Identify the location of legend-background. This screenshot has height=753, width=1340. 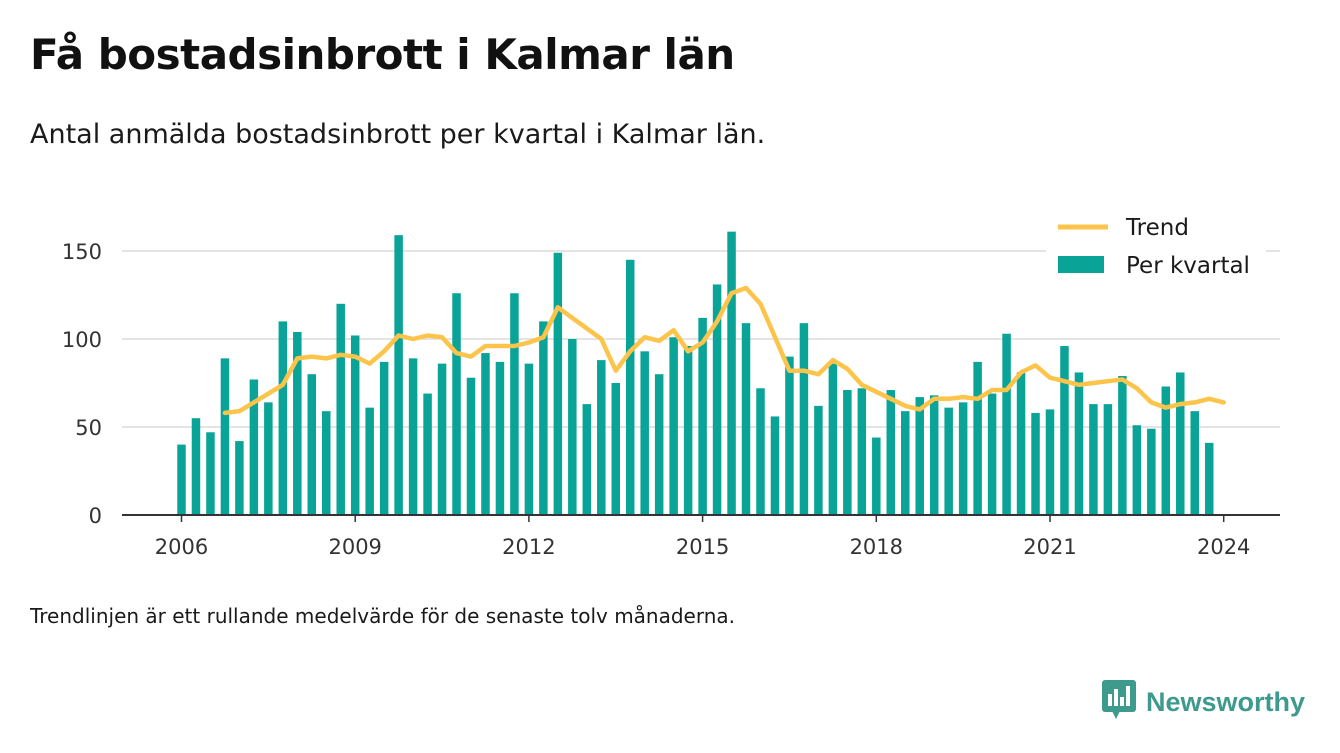
(1156, 253).